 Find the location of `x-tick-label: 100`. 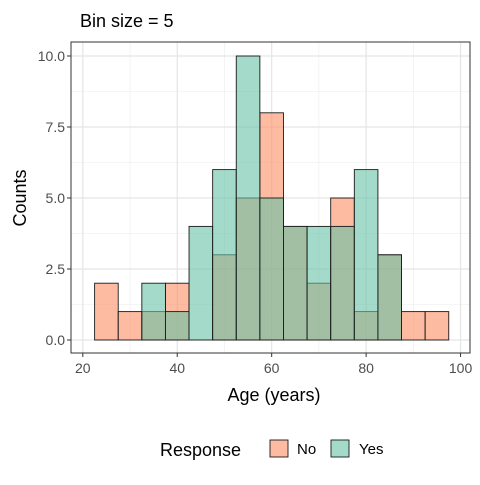

x-tick-label: 100 is located at coordinates (461, 368).